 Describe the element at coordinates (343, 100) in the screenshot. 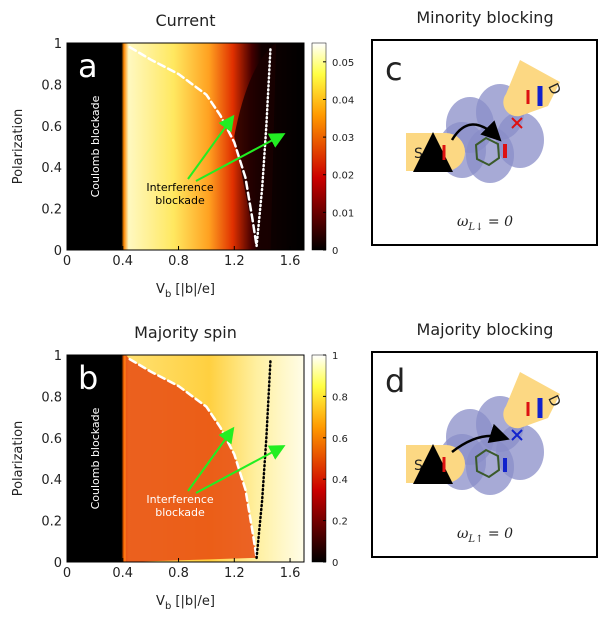

I see `colorbar-tick-label: 0.04` at that location.